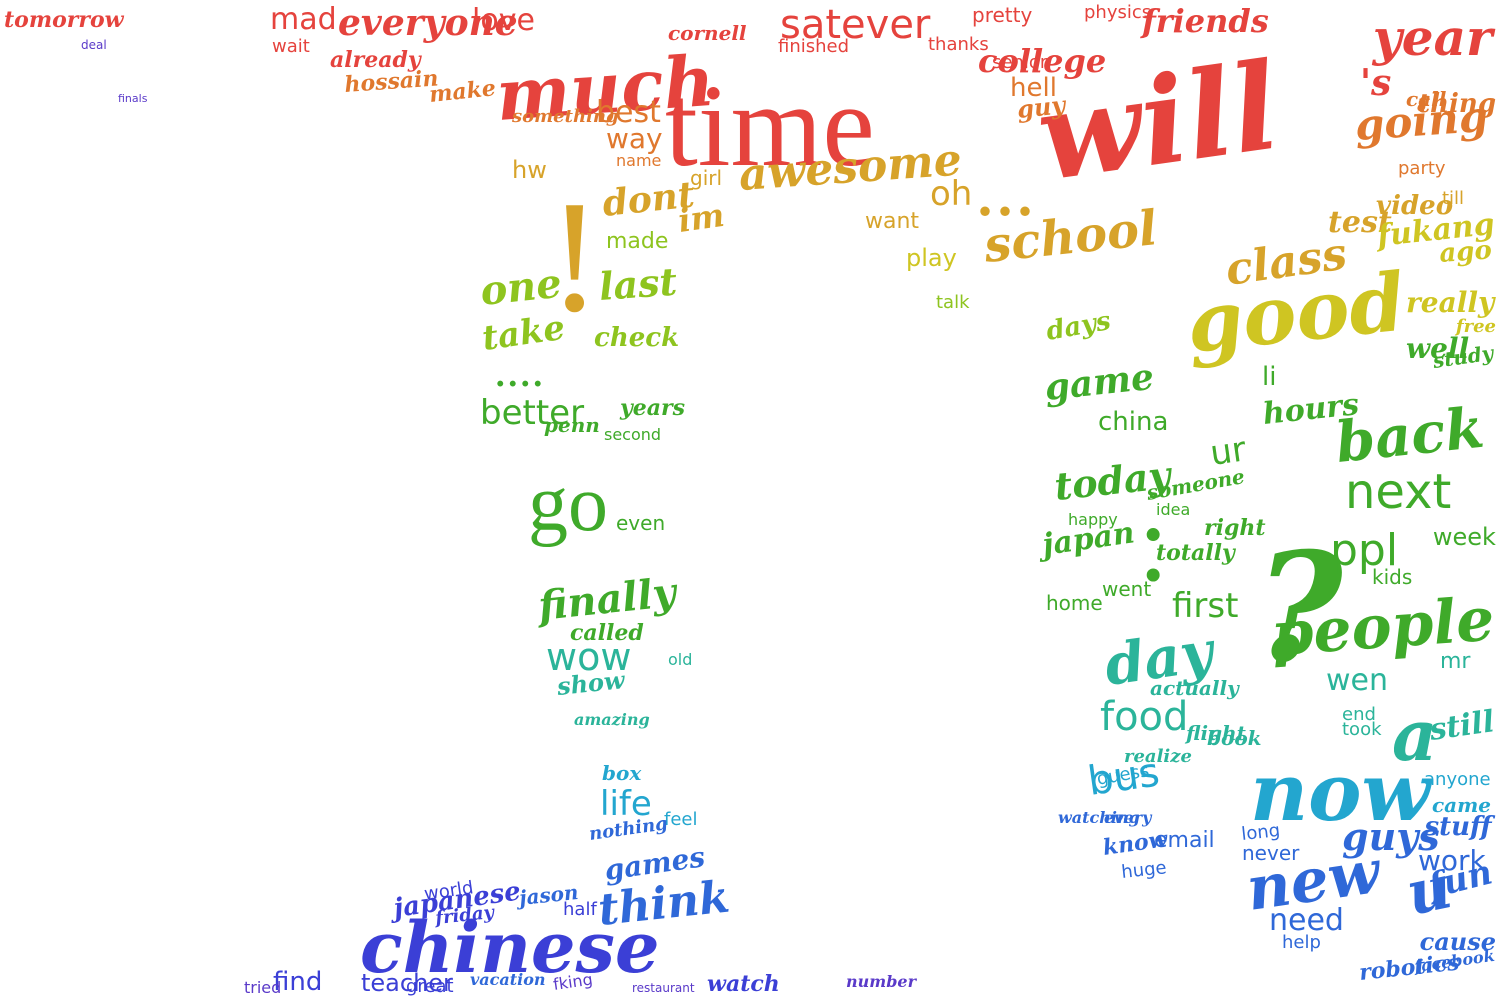  Describe the element at coordinates (770, 125) in the screenshot. I see `cloud-word: time` at that location.